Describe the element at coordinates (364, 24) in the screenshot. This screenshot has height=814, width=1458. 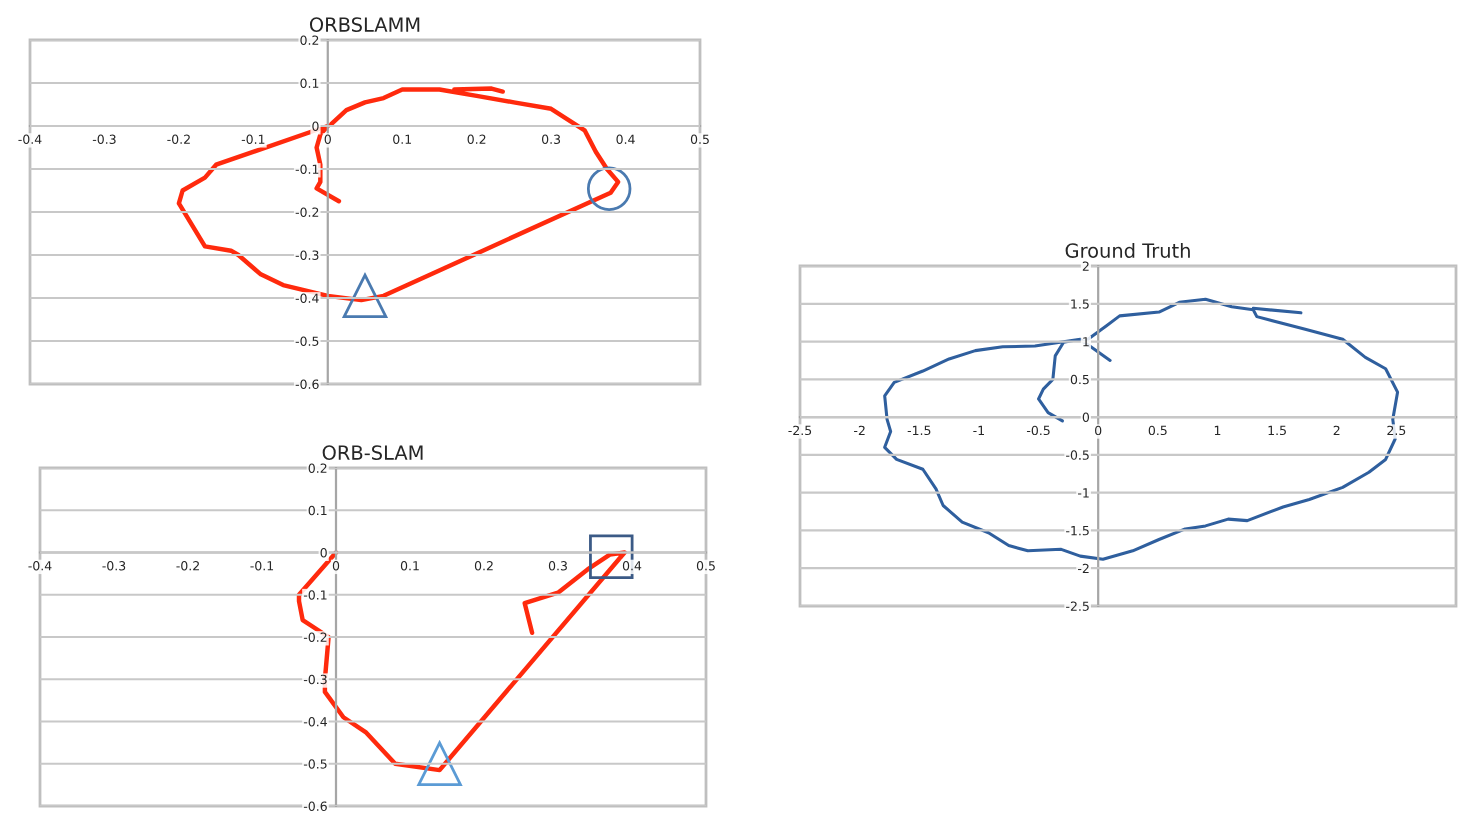
I see `chart-title: ORBSLAMM` at that location.